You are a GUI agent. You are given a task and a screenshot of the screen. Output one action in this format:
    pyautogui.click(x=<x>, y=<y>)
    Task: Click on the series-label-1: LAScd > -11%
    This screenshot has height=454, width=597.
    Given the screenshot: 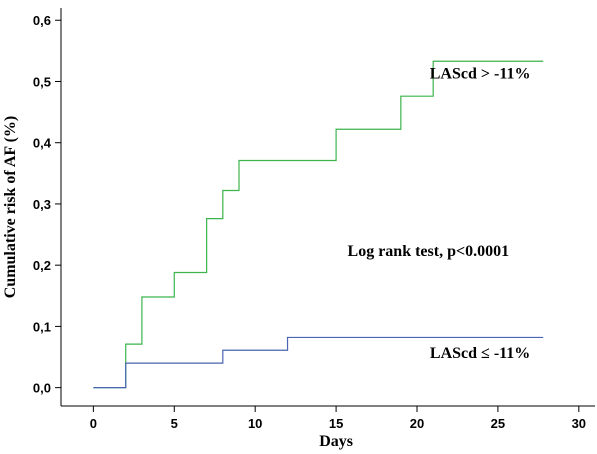 What is the action you would take?
    pyautogui.click(x=480, y=73)
    